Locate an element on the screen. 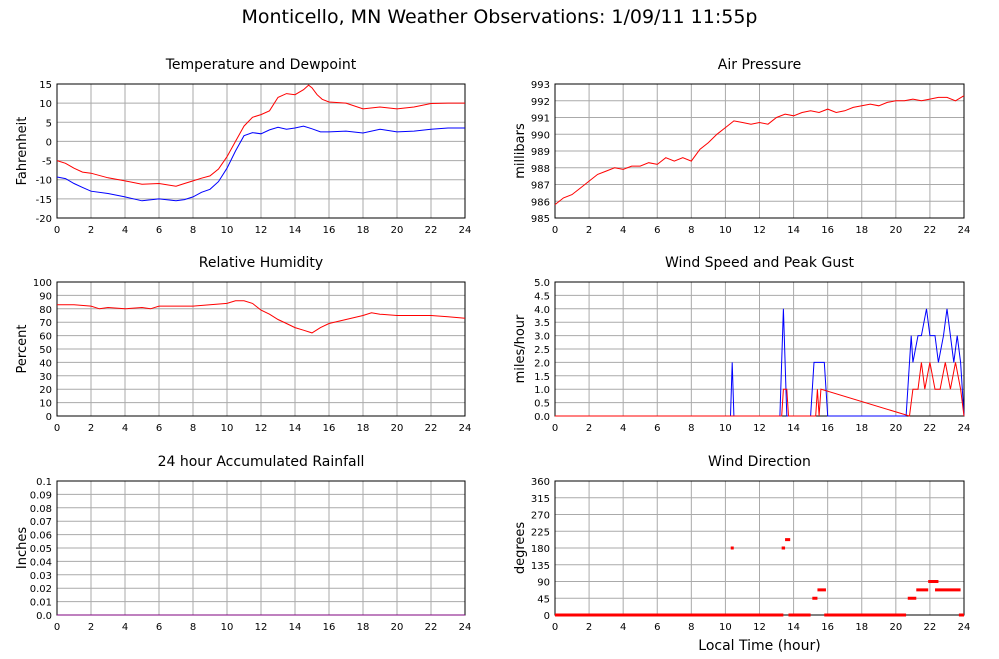  y-tick-label: 0.05 is located at coordinates (41, 549).